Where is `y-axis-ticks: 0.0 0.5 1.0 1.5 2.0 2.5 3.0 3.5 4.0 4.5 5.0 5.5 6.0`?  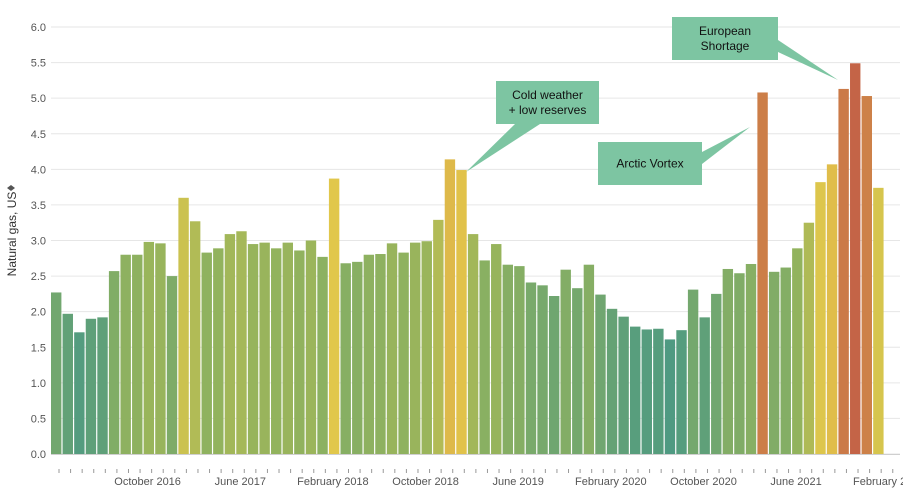
y-axis-ticks: 0.0 0.5 1.0 1.5 2.0 2.5 3.0 3.5 4.0 4.5 5.0 5.5 6.0 is located at coordinates (38, 241).